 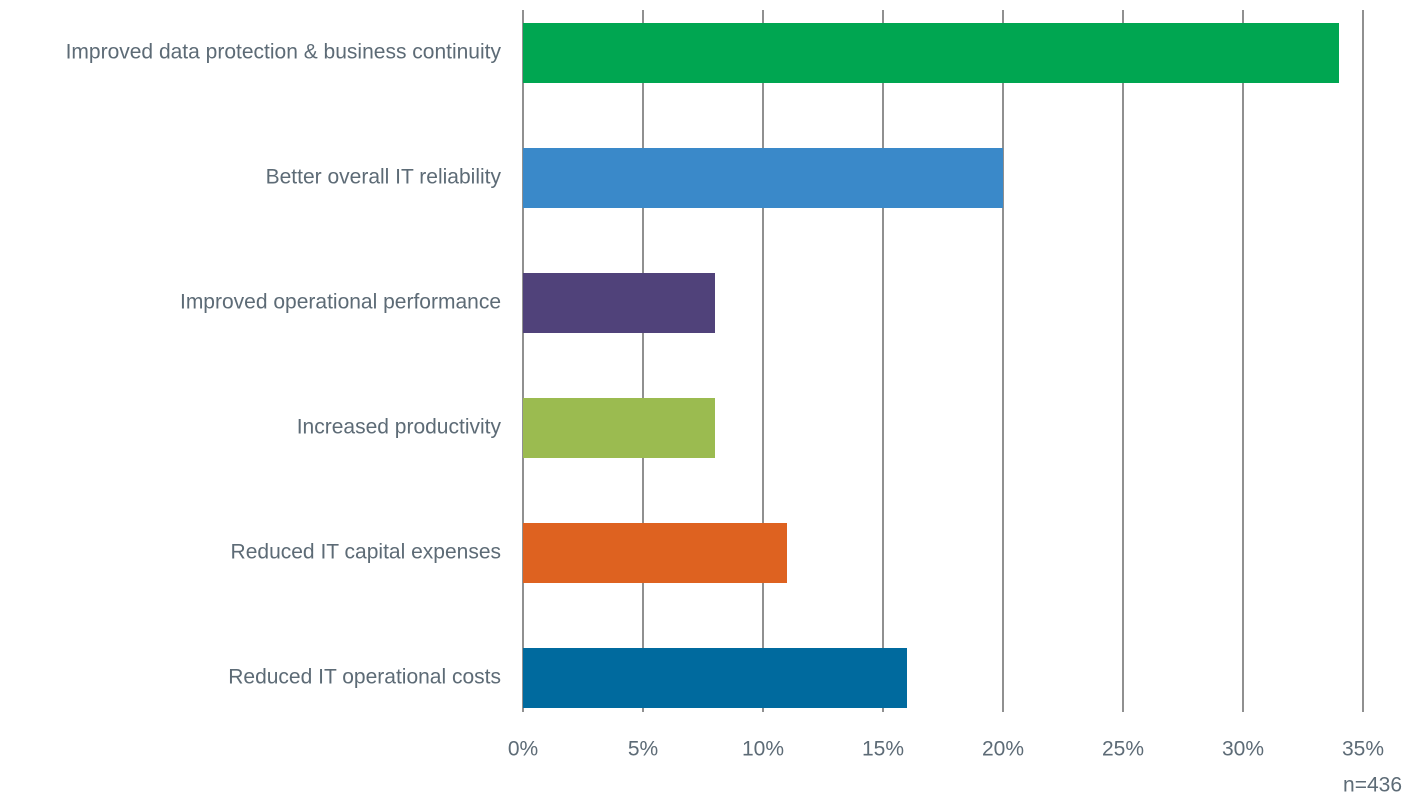 I want to click on x-tick-label: 20%, so click(x=1003, y=749).